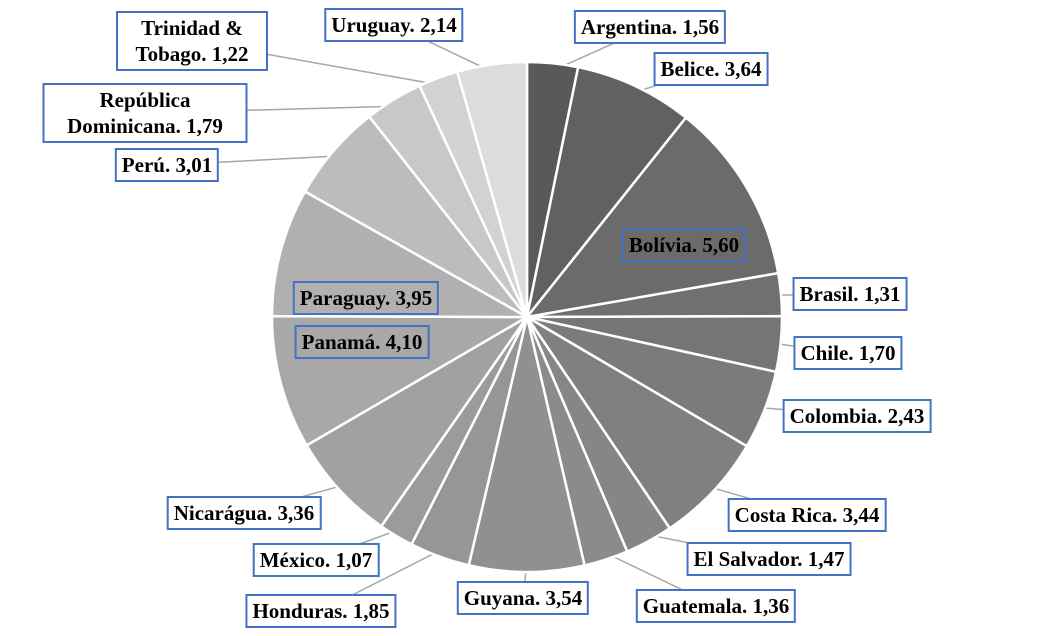 This screenshot has height=636, width=1053. Describe the element at coordinates (650, 27) in the screenshot. I see `data-label: Argentina. 1,56` at that location.